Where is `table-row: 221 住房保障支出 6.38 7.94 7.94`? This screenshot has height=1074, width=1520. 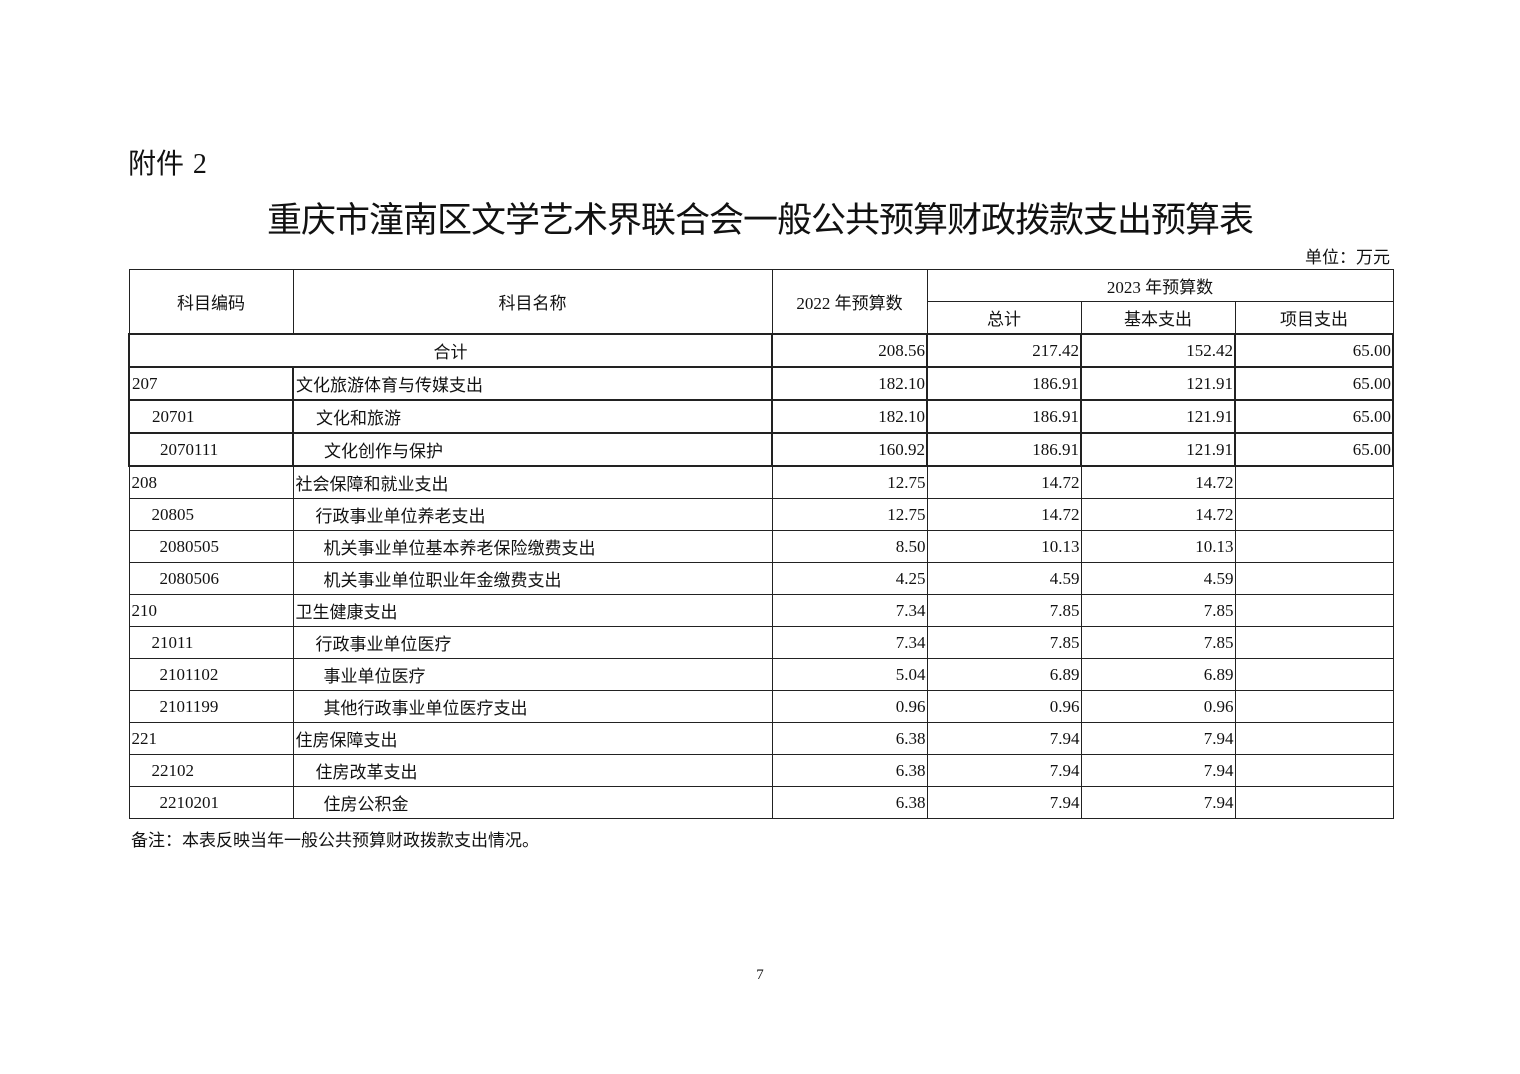
table-row: 221 住房保障支出 6.38 7.94 7.94 is located at coordinates (761, 738).